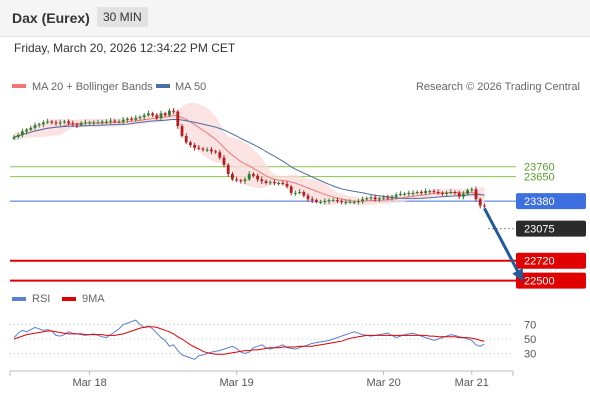 The height and width of the screenshot is (400, 590). I want to click on instrument-title: Dax (Eurex), so click(51, 18).